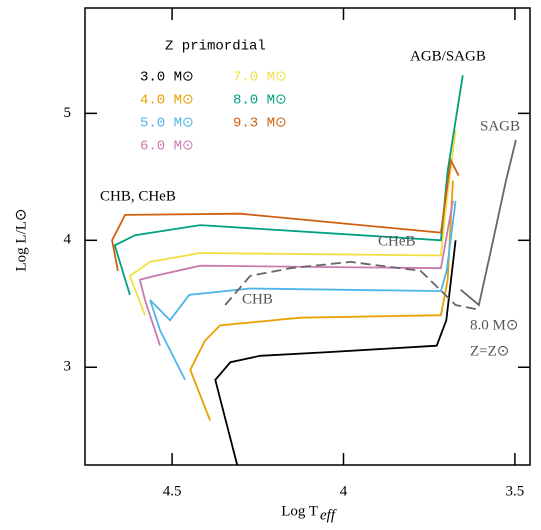  Describe the element at coordinates (448, 56) in the screenshot. I see `annotation: AGB/SAGB` at that location.